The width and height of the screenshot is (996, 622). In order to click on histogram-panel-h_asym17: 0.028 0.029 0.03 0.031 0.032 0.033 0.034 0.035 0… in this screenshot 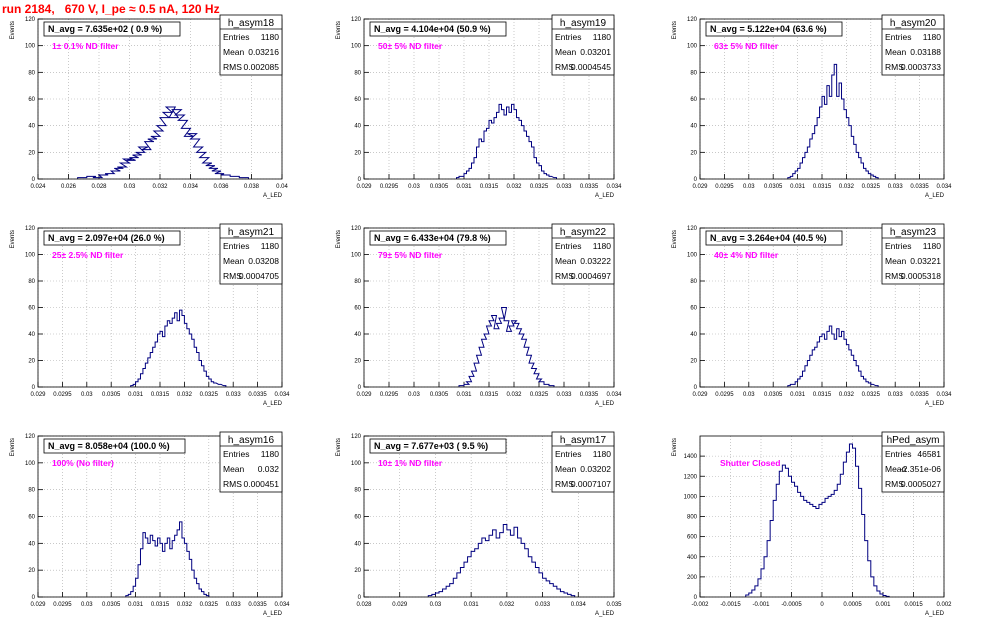, I will do `click(479, 524)`.